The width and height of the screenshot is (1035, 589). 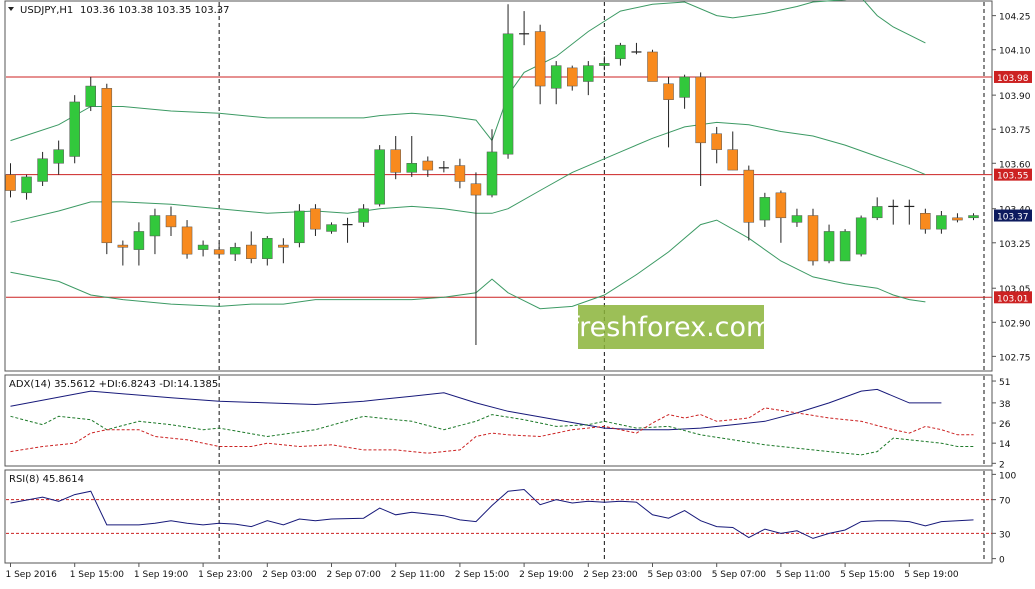 What do you see at coordinates (1013, 79) in the screenshot?
I see `level-price-label: 103.98` at bounding box center [1013, 79].